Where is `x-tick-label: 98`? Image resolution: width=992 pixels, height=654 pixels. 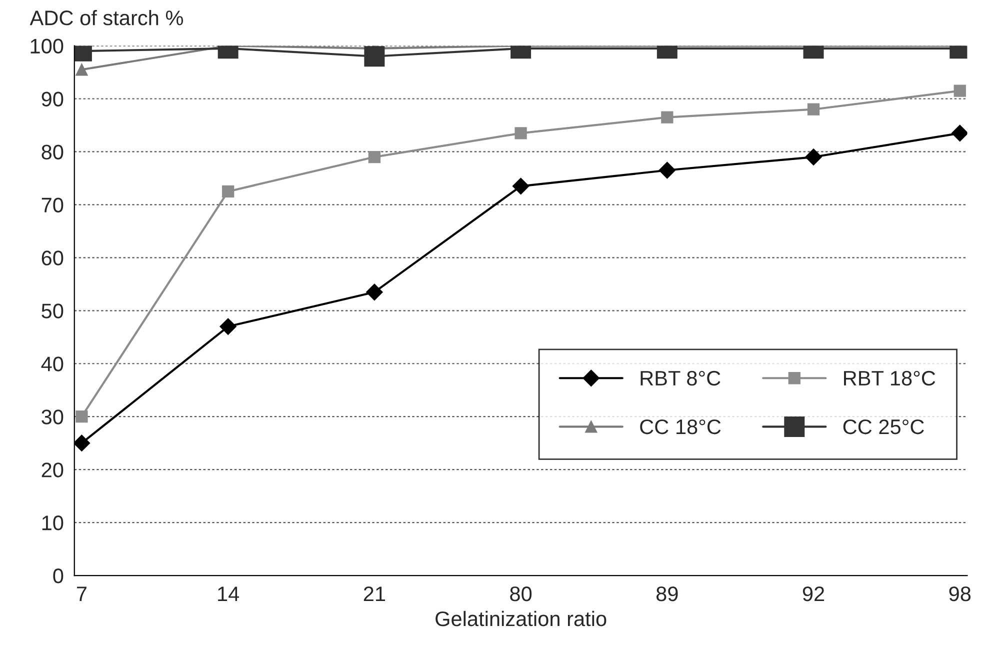 x-tick-label: 98 is located at coordinates (960, 594).